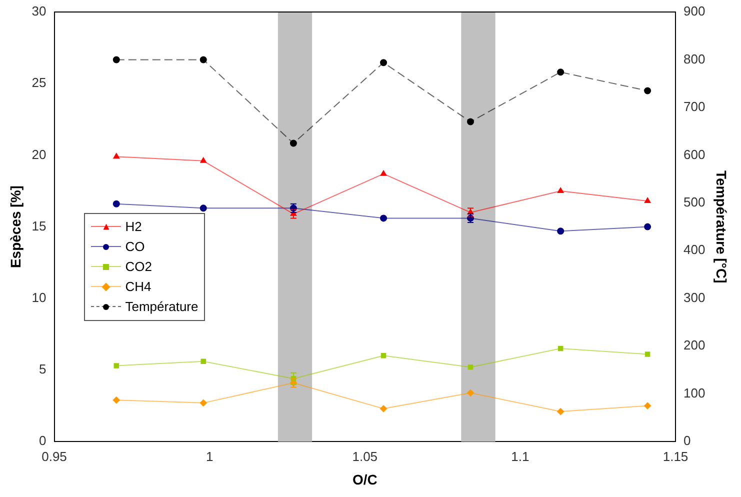 This screenshot has width=741, height=497. Describe the element at coordinates (695, 250) in the screenshot. I see `y2-tick-label: 400` at that location.